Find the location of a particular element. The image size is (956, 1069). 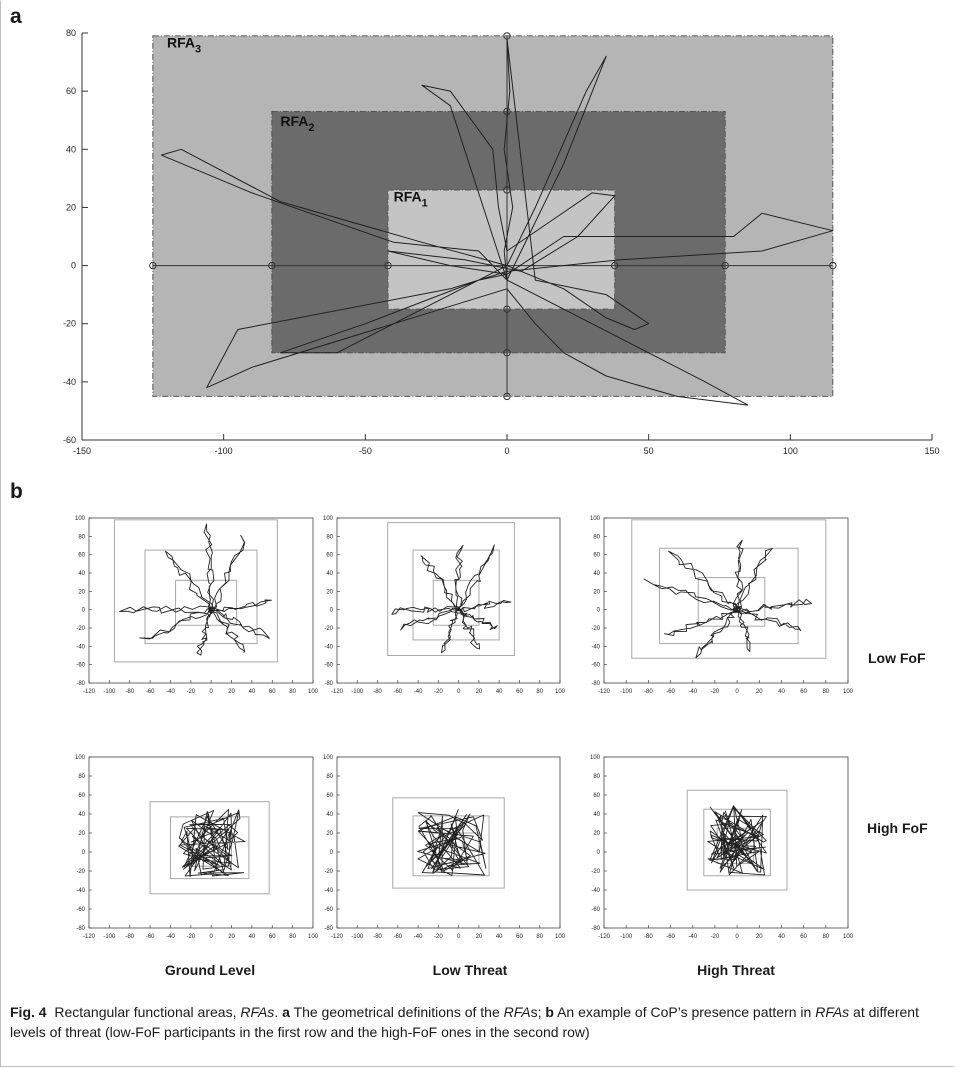

rfa-3-subscript: 3 is located at coordinates (198, 50).